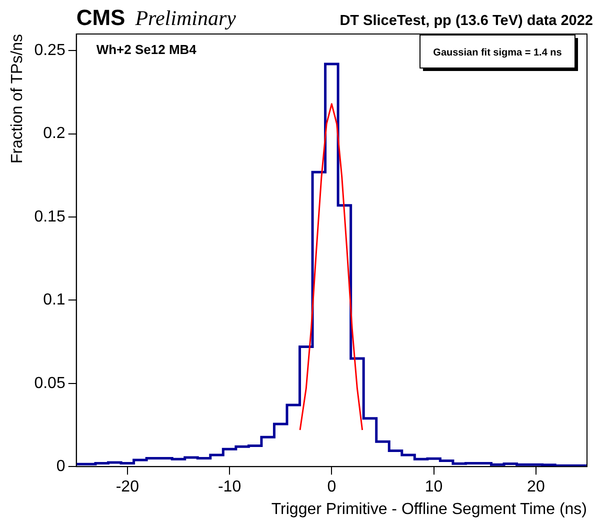  What do you see at coordinates (50, 217) in the screenshot?
I see `y-tick-label: 0.15` at bounding box center [50, 217].